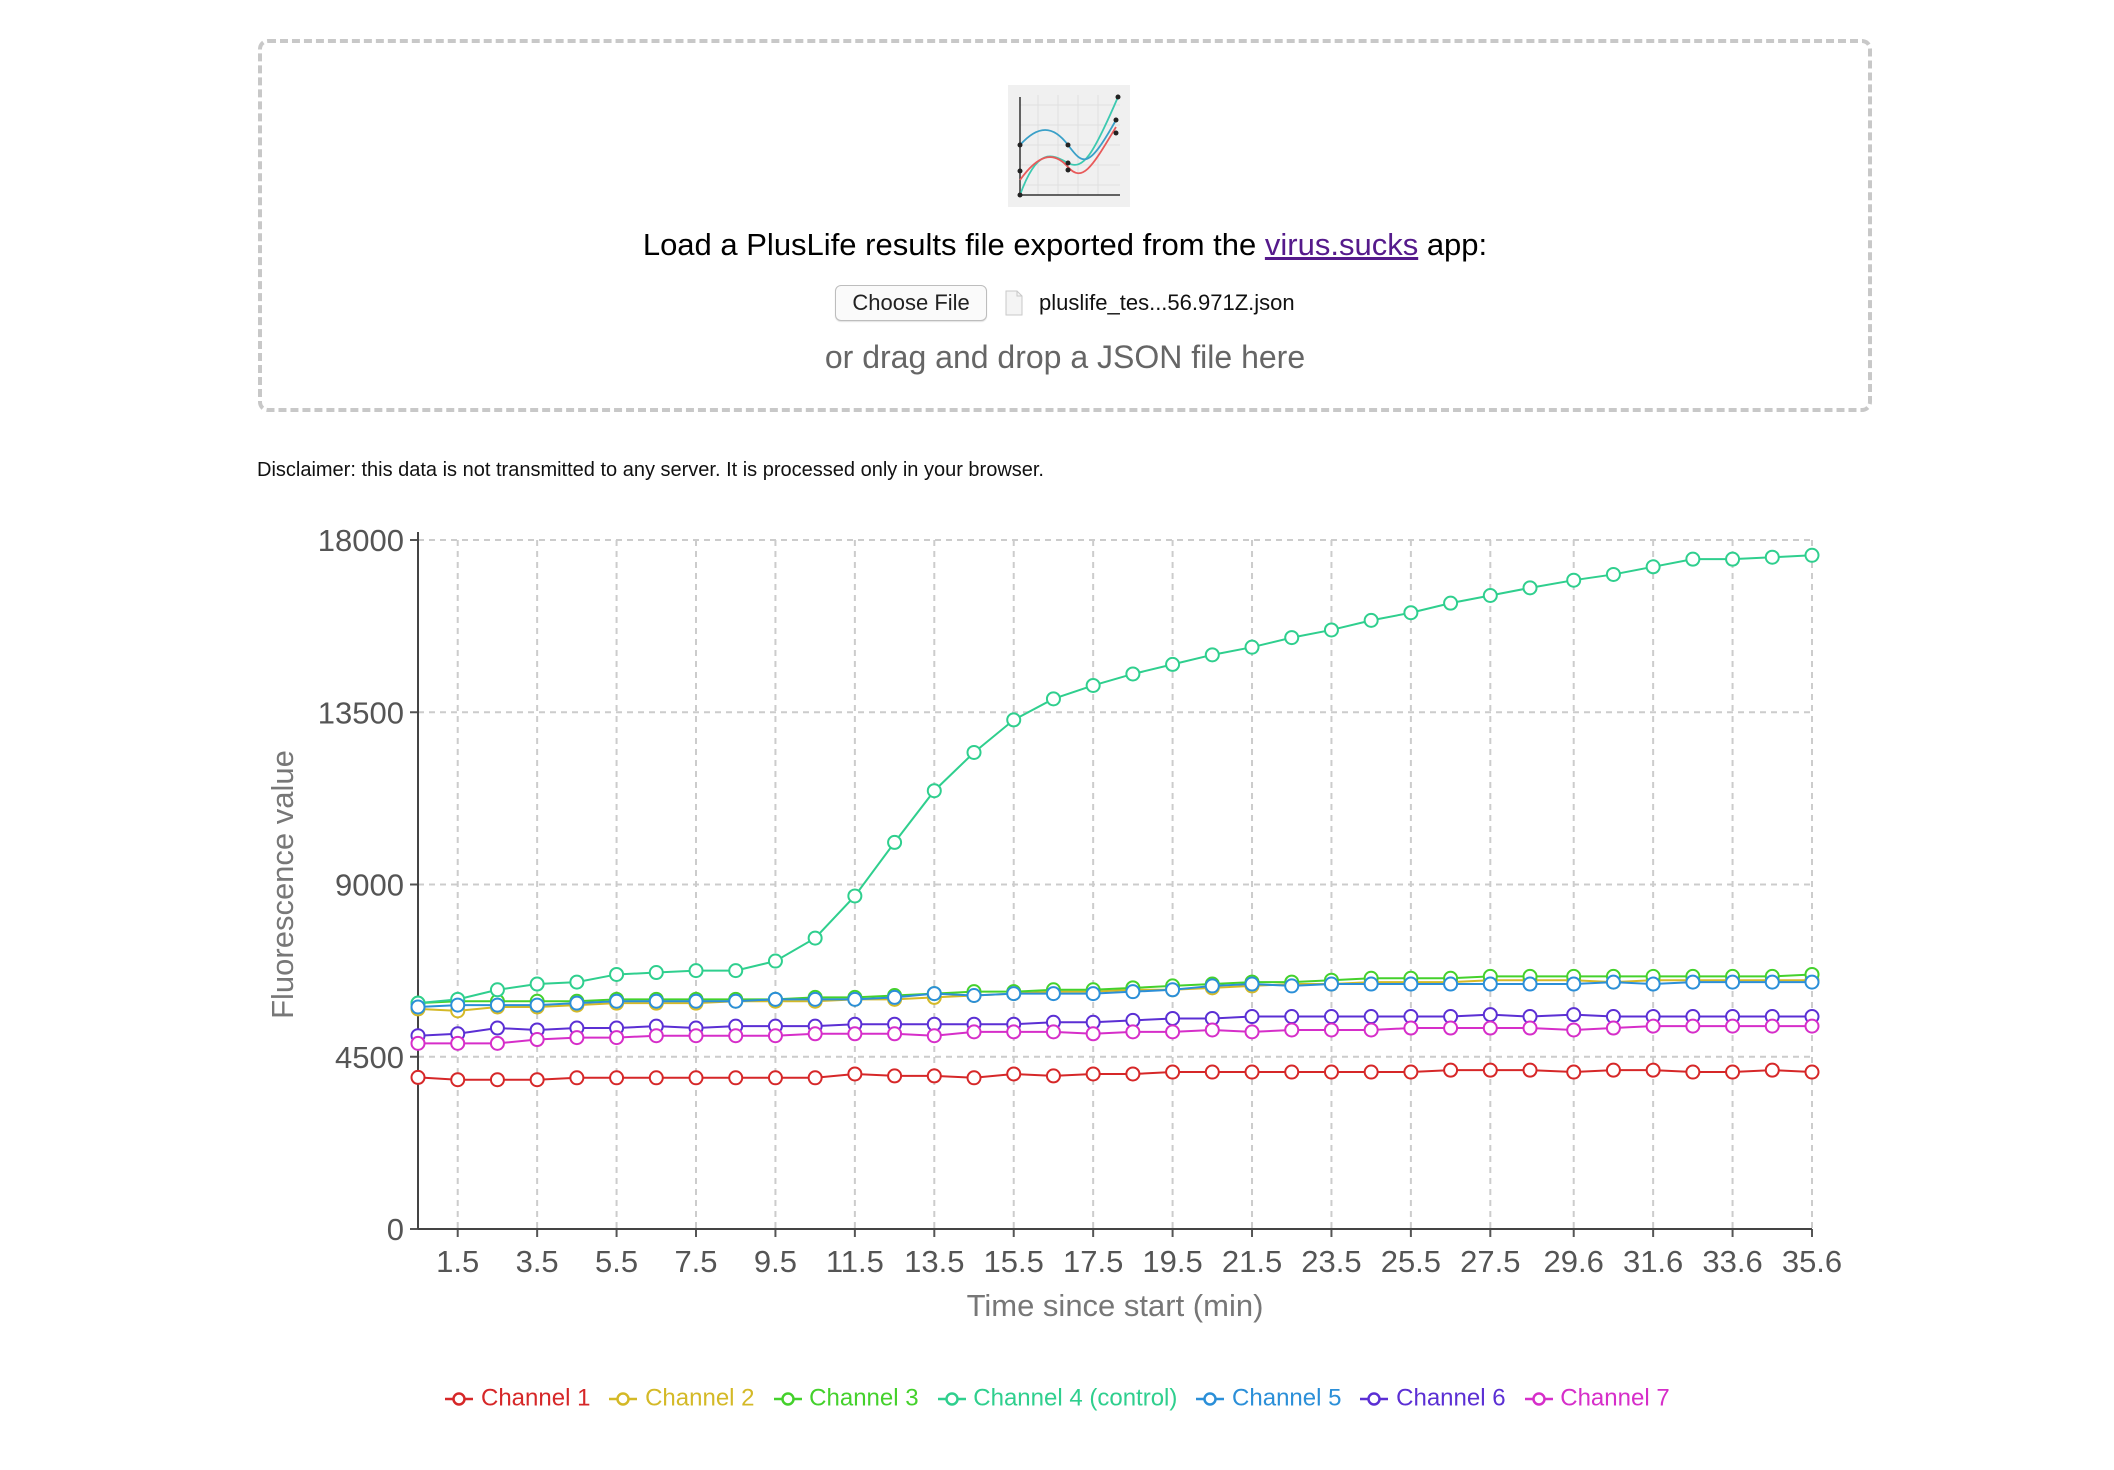 The image size is (2114, 1470). I want to click on legend-item-channel-2: Channel 2, so click(681, 1398).